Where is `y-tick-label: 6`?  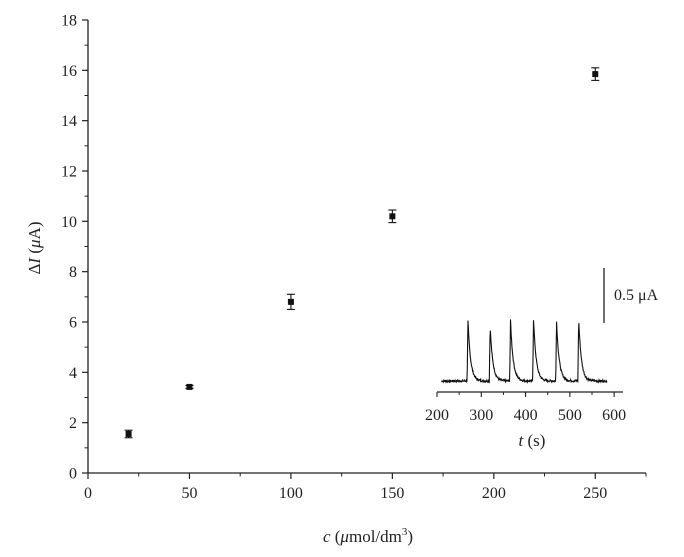
y-tick-label: 6 is located at coordinates (73, 323).